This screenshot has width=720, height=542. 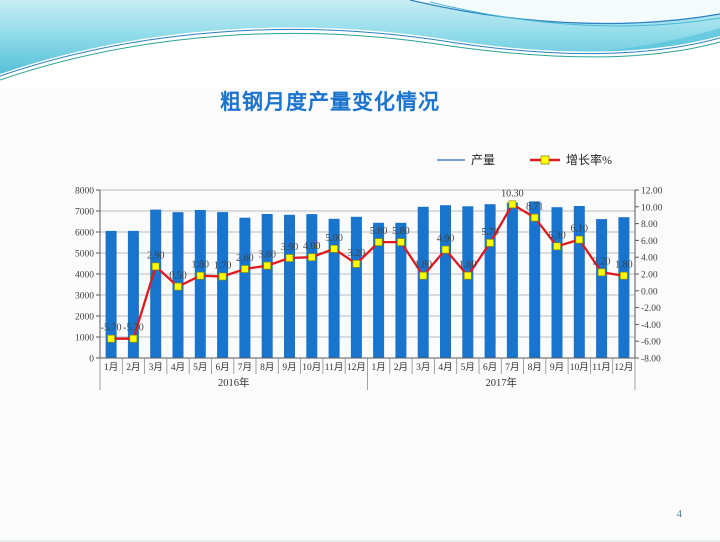 What do you see at coordinates (84, 213) in the screenshot?
I see `svg-text: 7000` at bounding box center [84, 213].